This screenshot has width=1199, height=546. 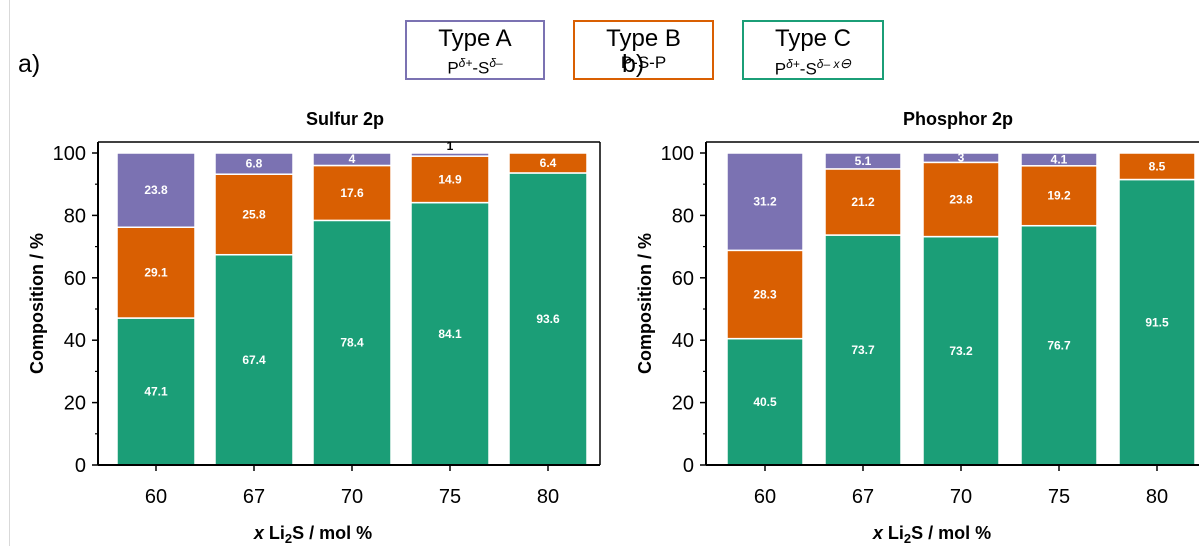 I want to click on sulfur-data-label-type-b-75: 14.9, so click(x=450, y=179).